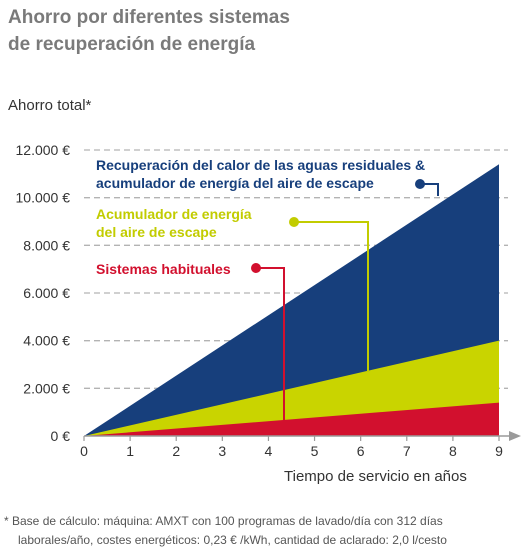 The height and width of the screenshot is (558, 528). I want to click on x-axis-title: Tiempo de servicio en años, so click(375, 476).